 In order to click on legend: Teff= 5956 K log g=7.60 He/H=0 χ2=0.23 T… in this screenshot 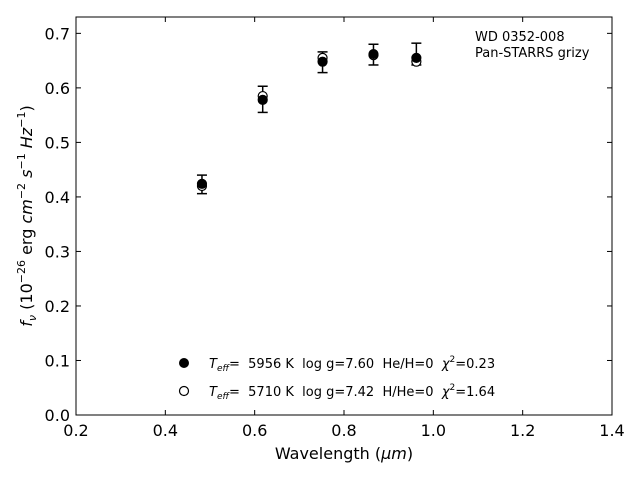, I will do `click(336, 378)`.